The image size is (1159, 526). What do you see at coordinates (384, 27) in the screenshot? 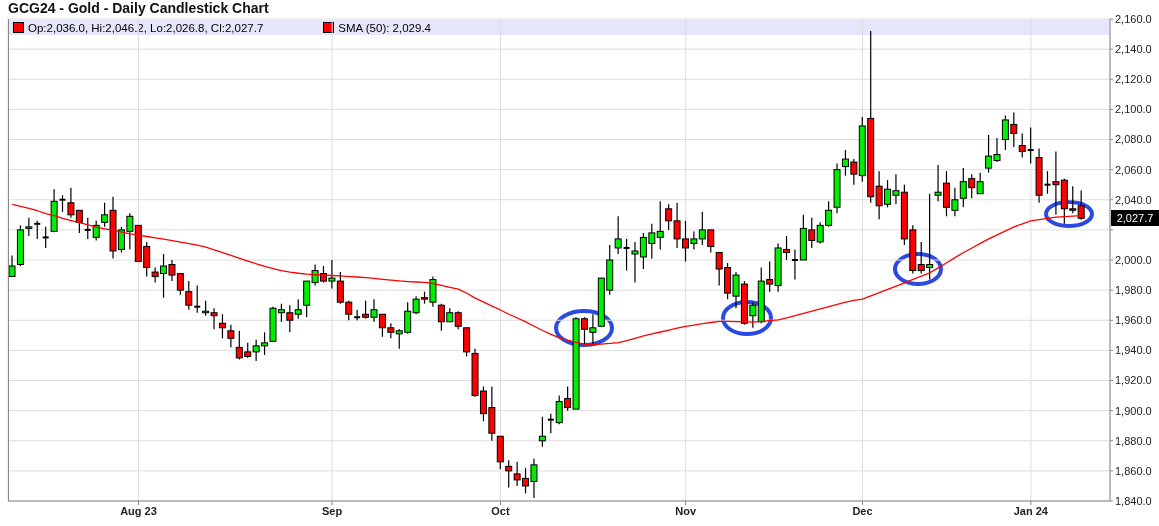
I see `legend-label: SMA (50): 2,029.4` at bounding box center [384, 27].